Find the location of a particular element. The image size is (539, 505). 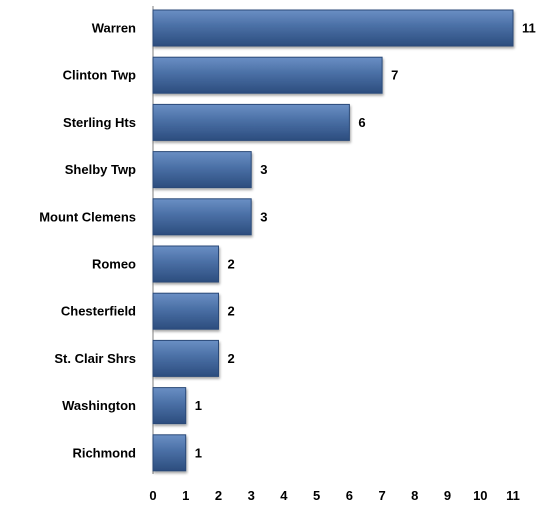

category-label: Romeo is located at coordinates (114, 264).